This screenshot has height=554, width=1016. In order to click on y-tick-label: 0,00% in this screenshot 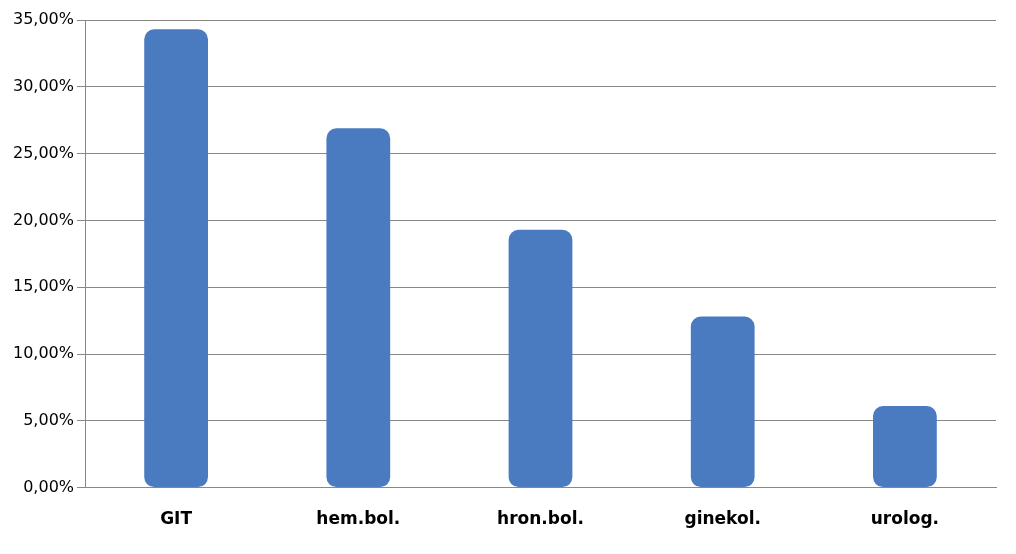, I will do `click(49, 486)`.